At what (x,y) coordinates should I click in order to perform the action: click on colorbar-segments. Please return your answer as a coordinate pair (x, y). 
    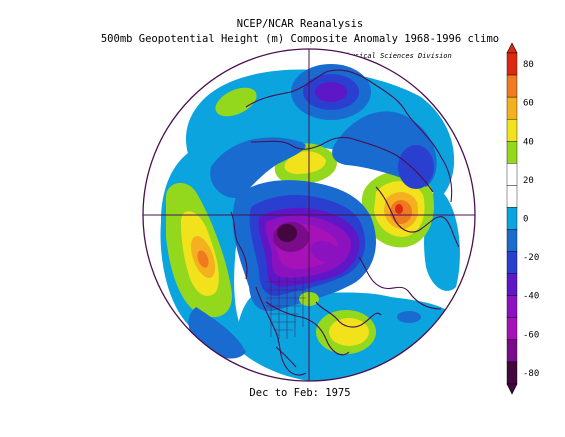
    Looking at the image, I should click on (512, 218).